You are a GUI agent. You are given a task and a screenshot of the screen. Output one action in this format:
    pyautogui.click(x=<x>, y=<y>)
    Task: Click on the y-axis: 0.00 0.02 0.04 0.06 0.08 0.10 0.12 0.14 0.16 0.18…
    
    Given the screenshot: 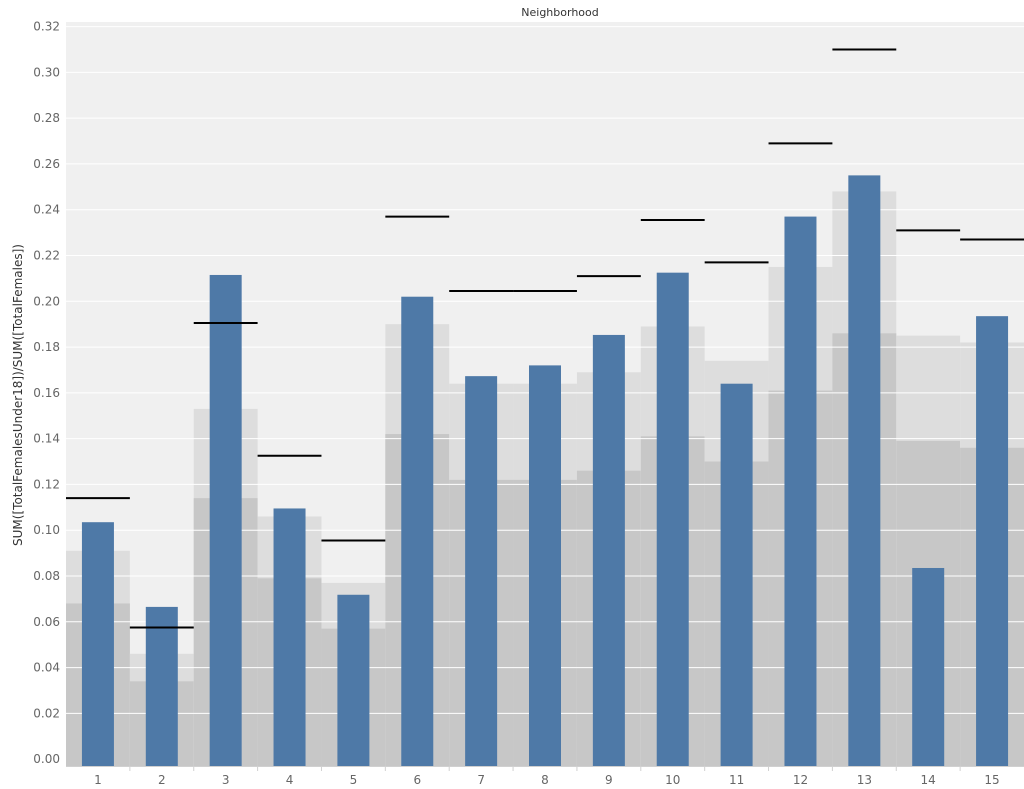 What is the action you would take?
    pyautogui.click(x=46, y=393)
    